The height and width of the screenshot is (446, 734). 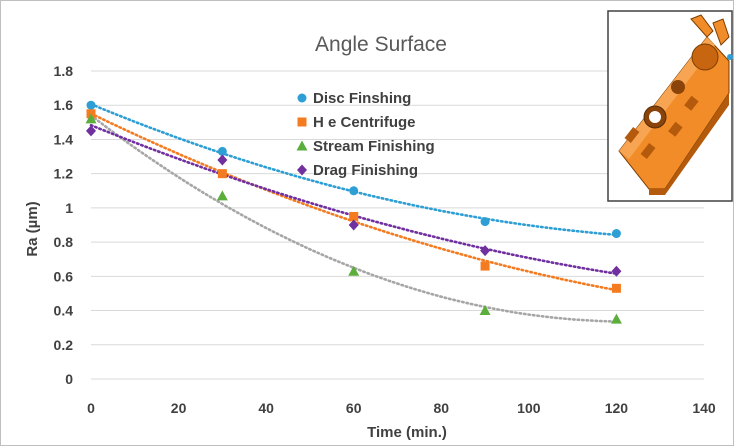 What do you see at coordinates (354, 408) in the screenshot?
I see `x-tick-label: 60` at bounding box center [354, 408].